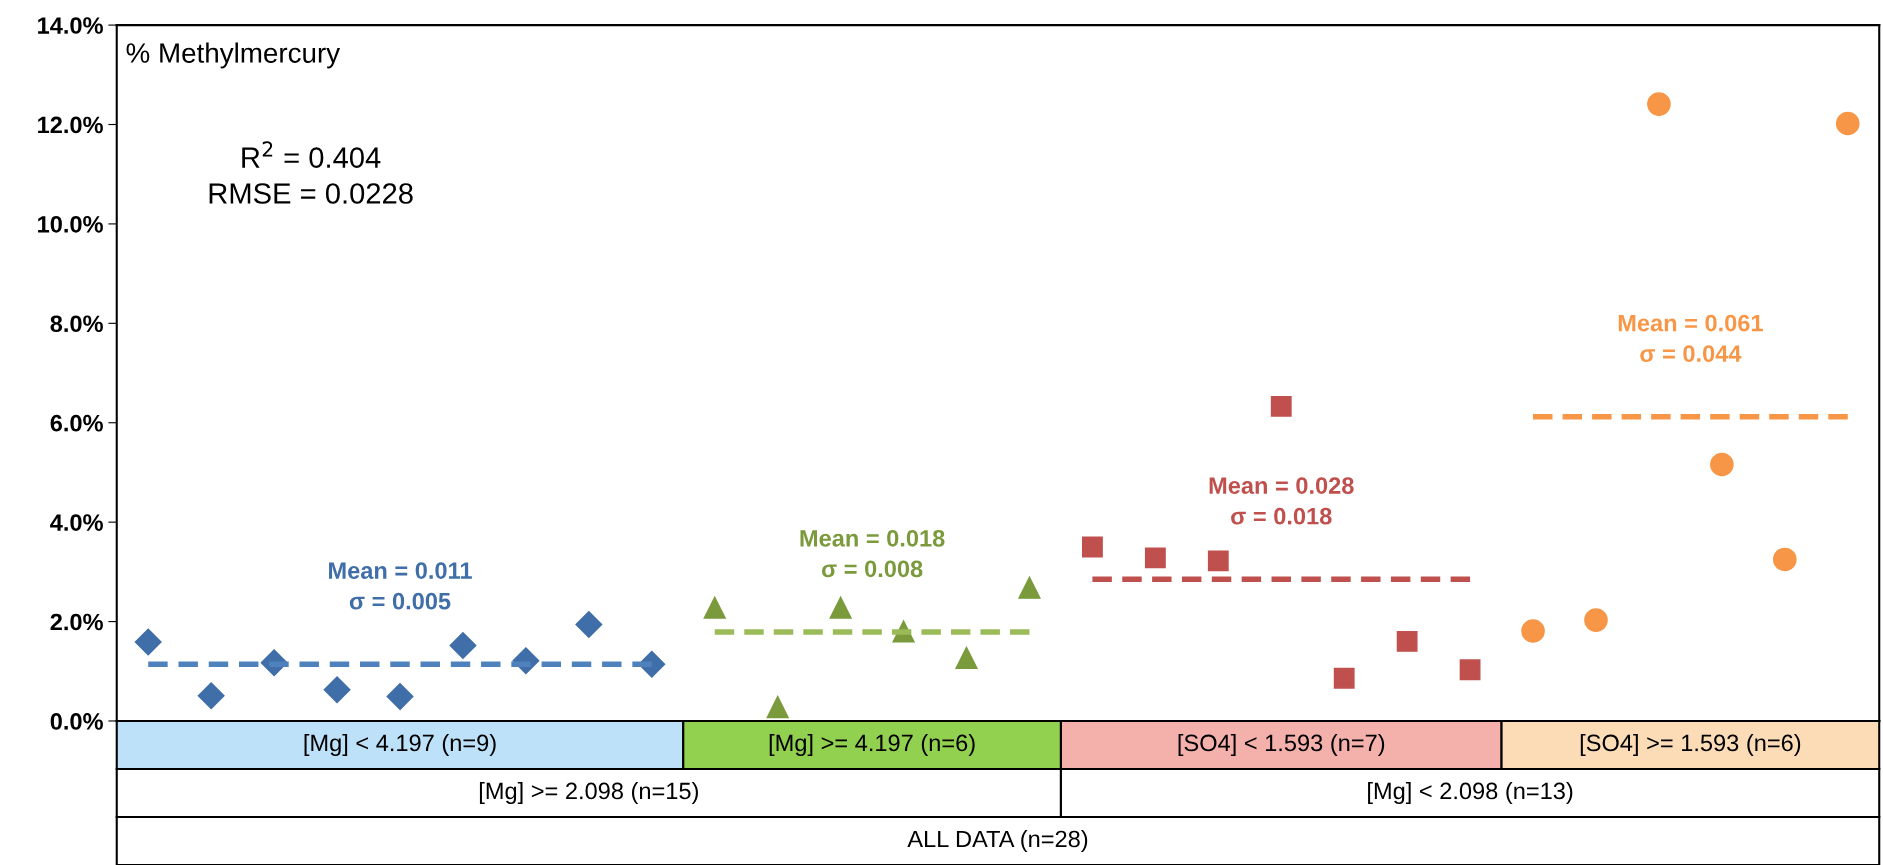 The image size is (1883, 865). I want to click on annotation: Mean = 0.028 σ = 0.018, so click(1281, 501).